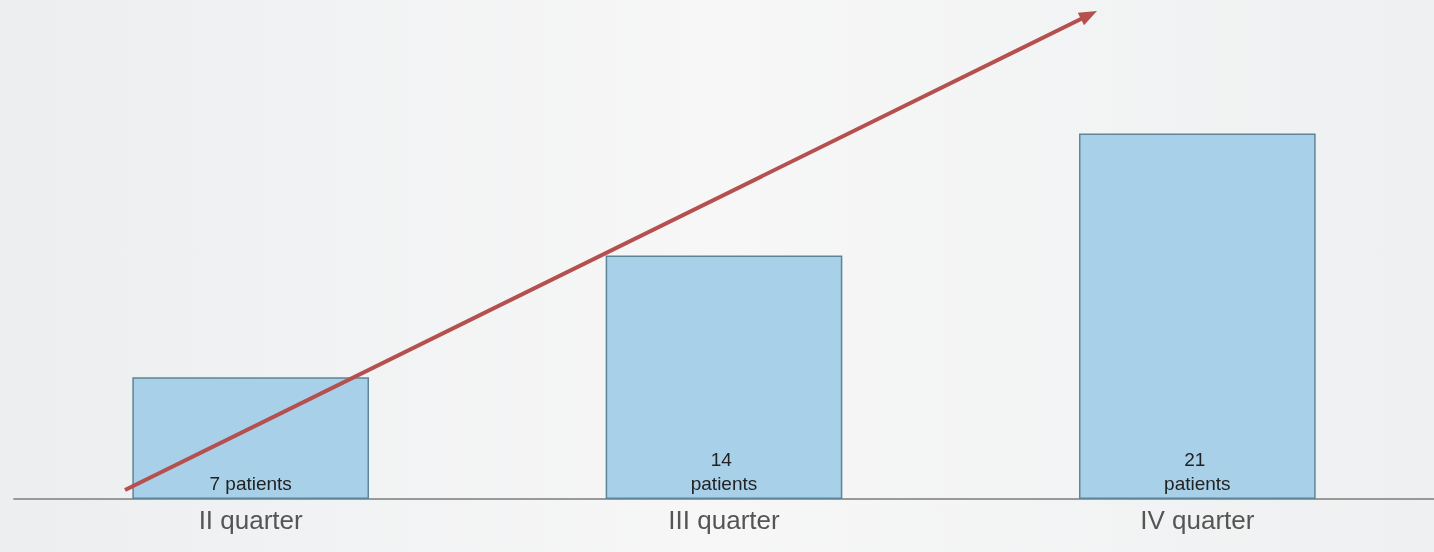 The height and width of the screenshot is (552, 1434). Describe the element at coordinates (724, 520) in the screenshot. I see `x-tick-label: III quarter` at that location.